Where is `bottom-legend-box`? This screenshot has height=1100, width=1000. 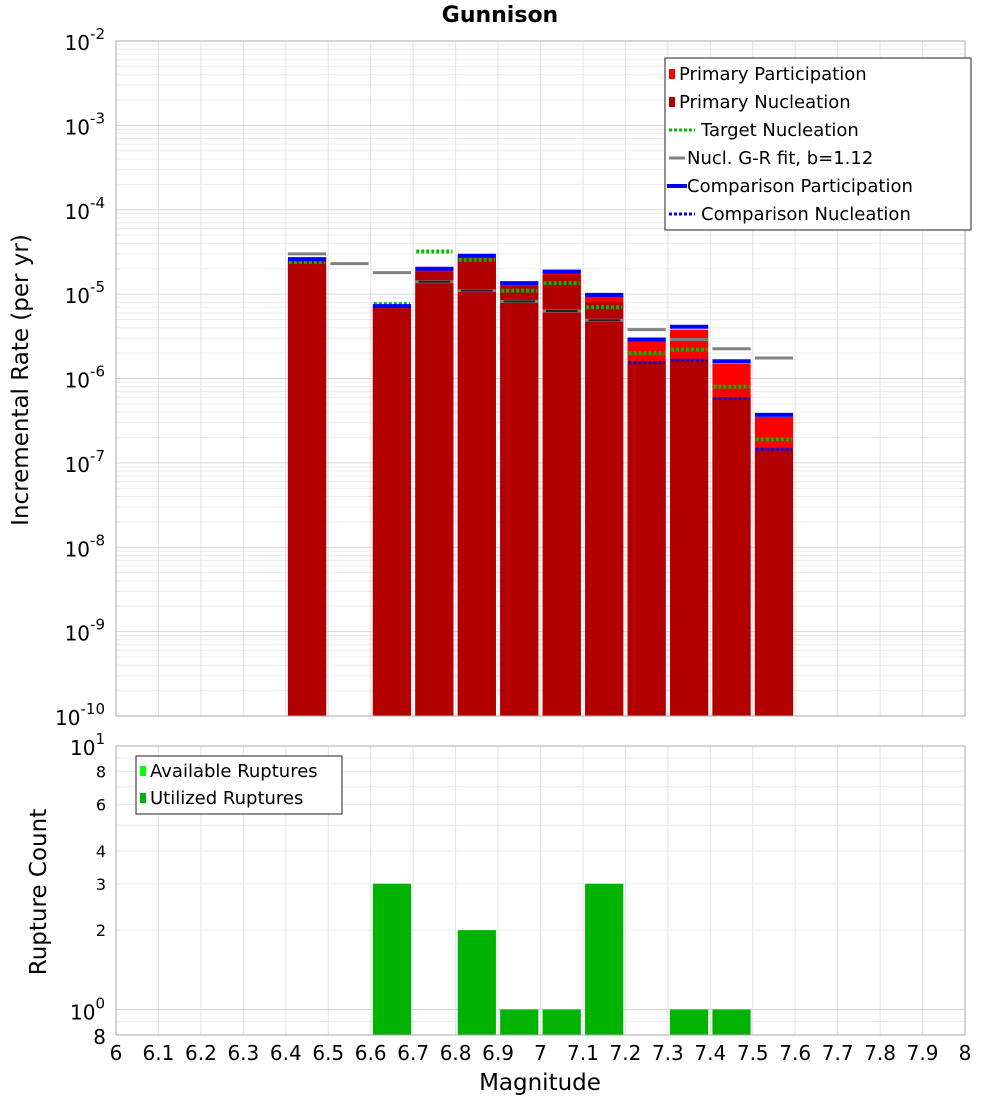 bottom-legend-box is located at coordinates (239, 785).